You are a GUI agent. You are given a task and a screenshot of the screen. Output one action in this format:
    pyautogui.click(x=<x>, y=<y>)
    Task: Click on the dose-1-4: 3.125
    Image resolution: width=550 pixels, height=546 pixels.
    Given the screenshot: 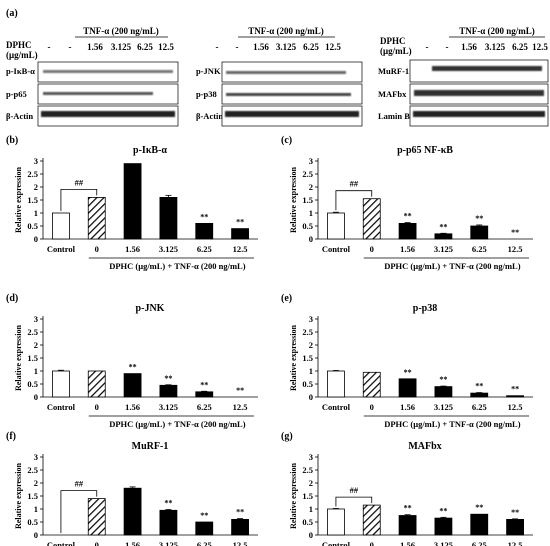 What is the action you would take?
    pyautogui.click(x=121, y=47)
    